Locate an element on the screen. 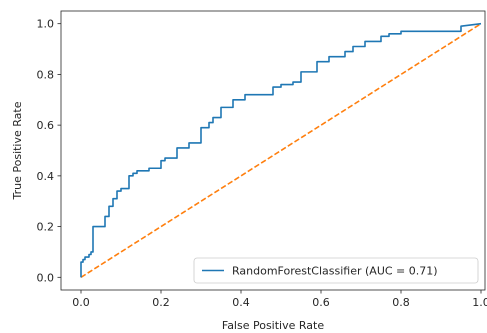  x-tick-label: 0.4 is located at coordinates (241, 302).